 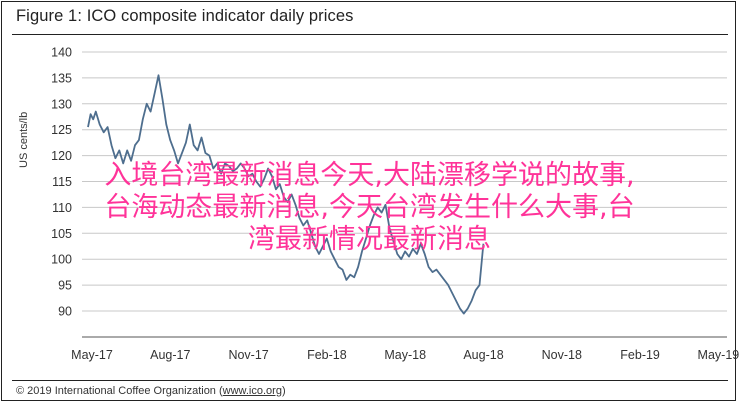 I want to click on overlay-text-line-1: 入境台湾最新消息今天,大陆漂移学说的故事,, so click(x=369, y=175).